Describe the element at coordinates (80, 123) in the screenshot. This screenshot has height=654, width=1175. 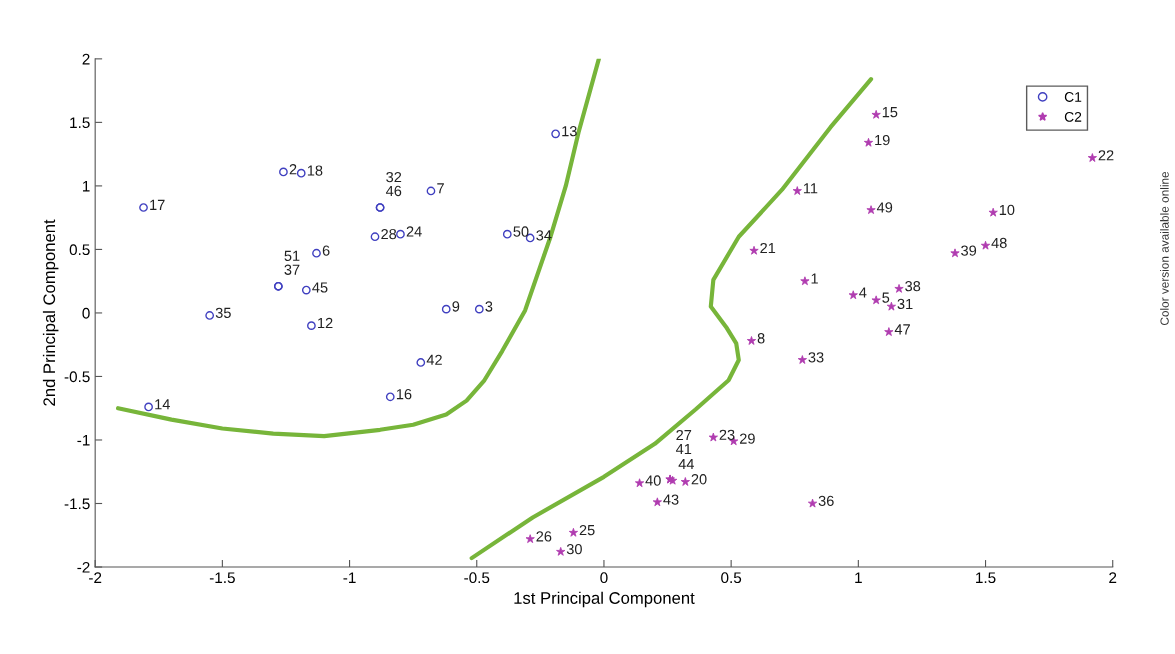
I see `y-tick-label: 1.5` at that location.